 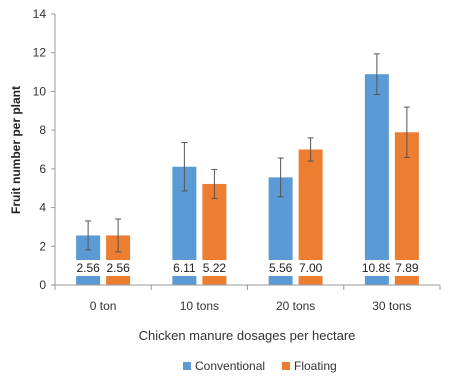 What do you see at coordinates (40, 53) in the screenshot?
I see `y-tick-label: 12` at bounding box center [40, 53].